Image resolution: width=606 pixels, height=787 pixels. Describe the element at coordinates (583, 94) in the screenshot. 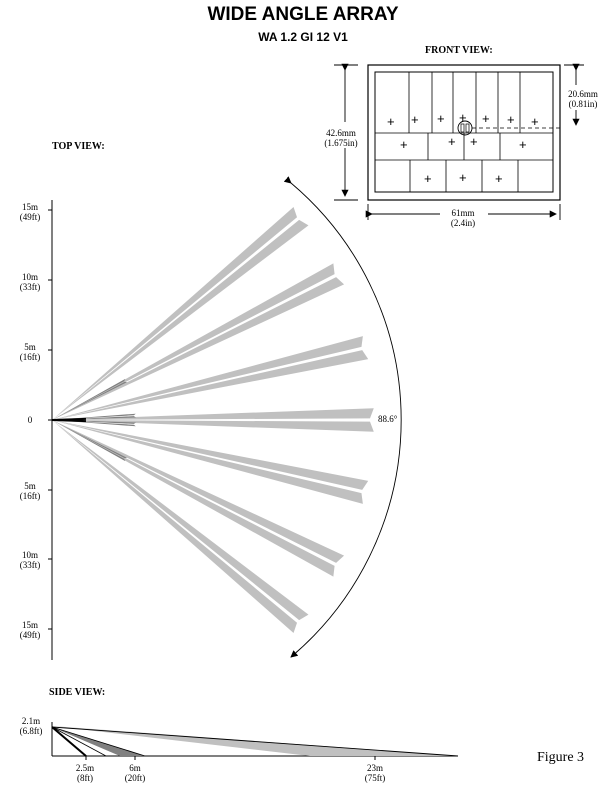

I see `front-window-mm: 20.6mm` at that location.